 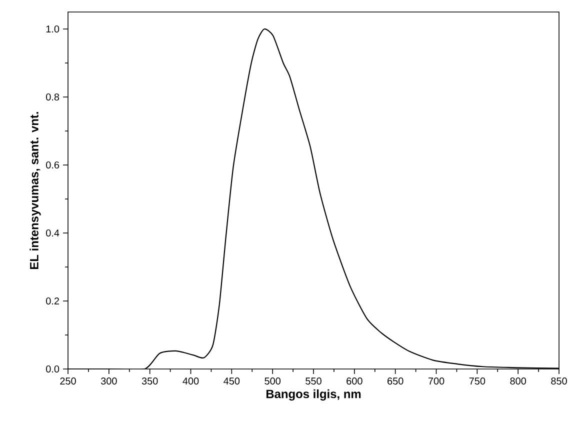 What do you see at coordinates (68, 381) in the screenshot?
I see `x-tick-label: 250` at bounding box center [68, 381].